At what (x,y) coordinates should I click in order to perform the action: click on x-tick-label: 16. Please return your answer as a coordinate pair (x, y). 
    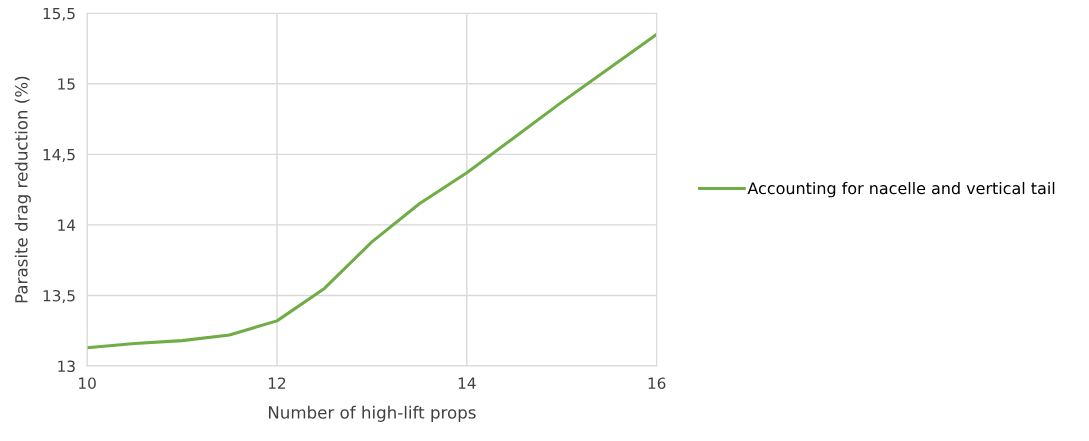
    Looking at the image, I should click on (657, 383).